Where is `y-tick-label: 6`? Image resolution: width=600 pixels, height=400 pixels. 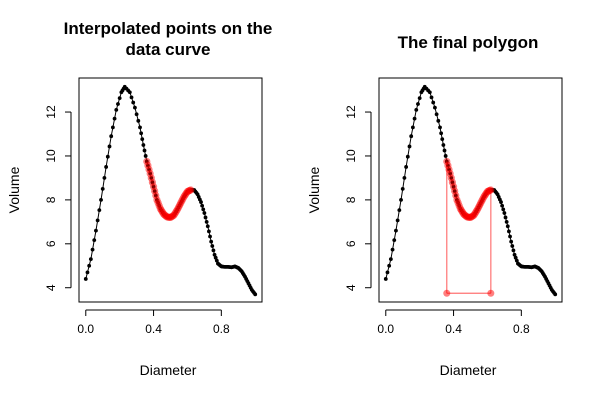 y-tick-label: 6 is located at coordinates (351, 243).